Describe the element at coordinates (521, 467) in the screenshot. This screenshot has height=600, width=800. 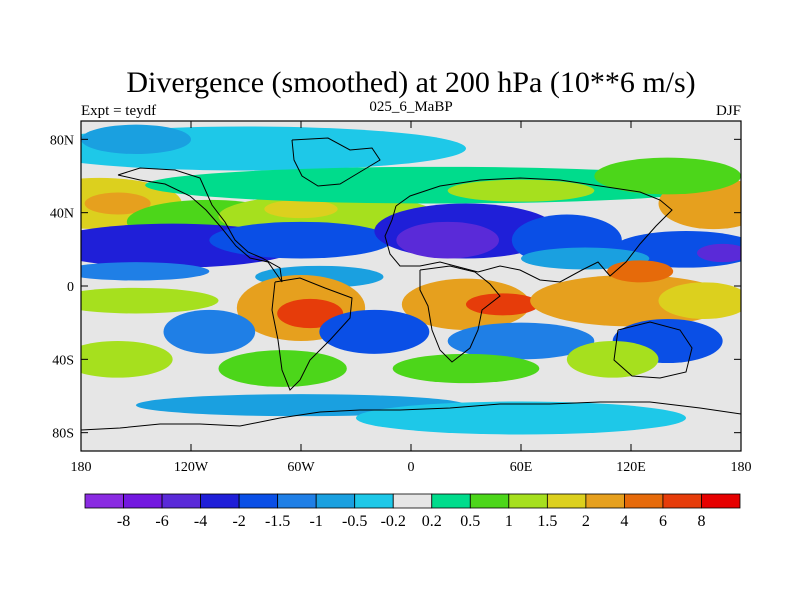
I see `x-tick-label: 60E` at that location.